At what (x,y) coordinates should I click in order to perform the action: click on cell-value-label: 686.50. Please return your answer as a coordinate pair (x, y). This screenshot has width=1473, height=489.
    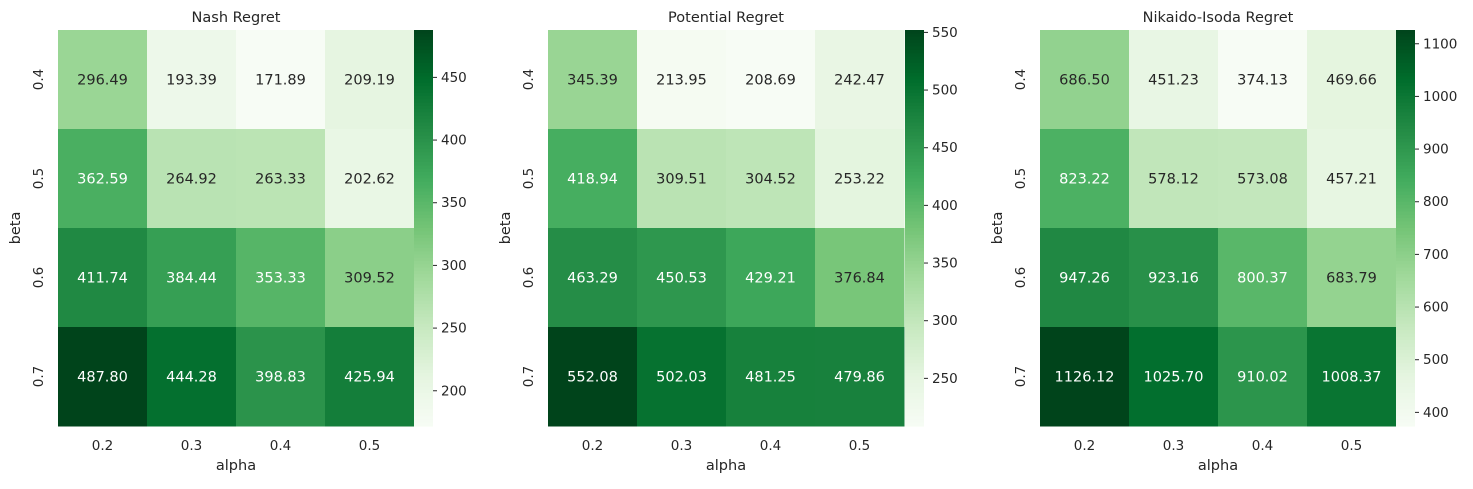
    Looking at the image, I should click on (1084, 81).